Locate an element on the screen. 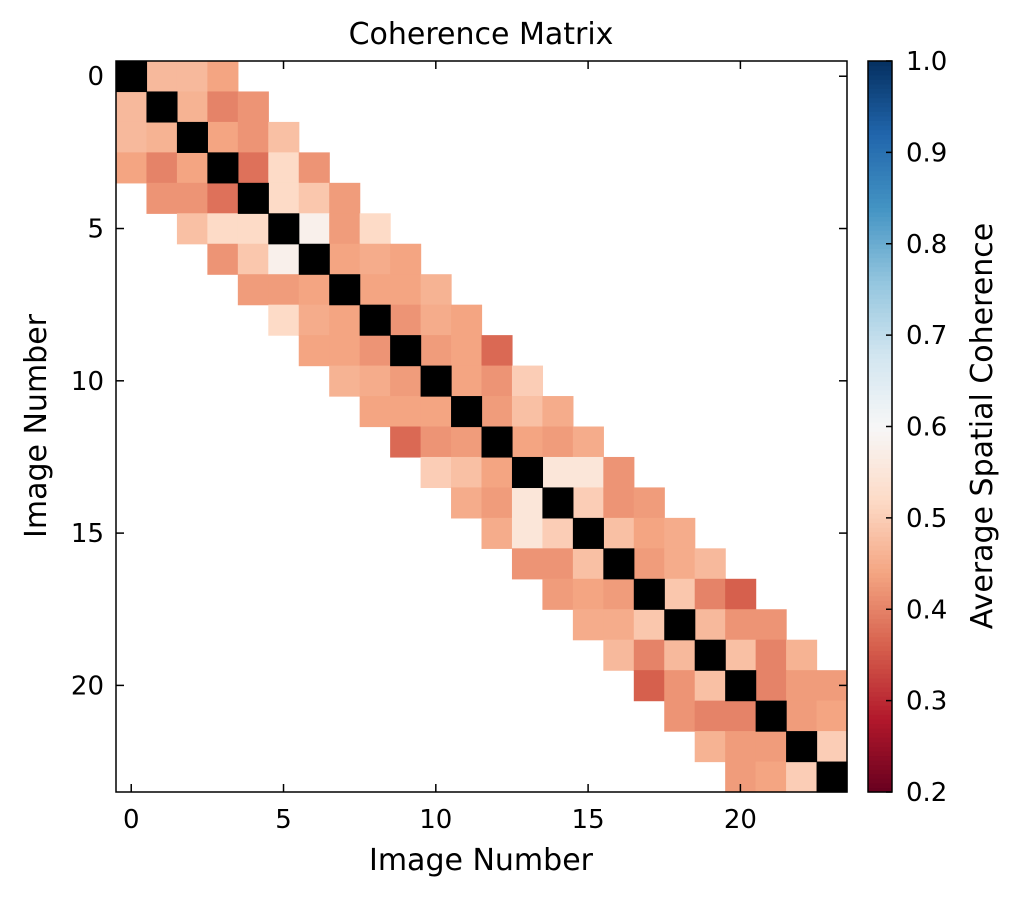  colorbar-tick-label: 0.8 is located at coordinates (926, 245).